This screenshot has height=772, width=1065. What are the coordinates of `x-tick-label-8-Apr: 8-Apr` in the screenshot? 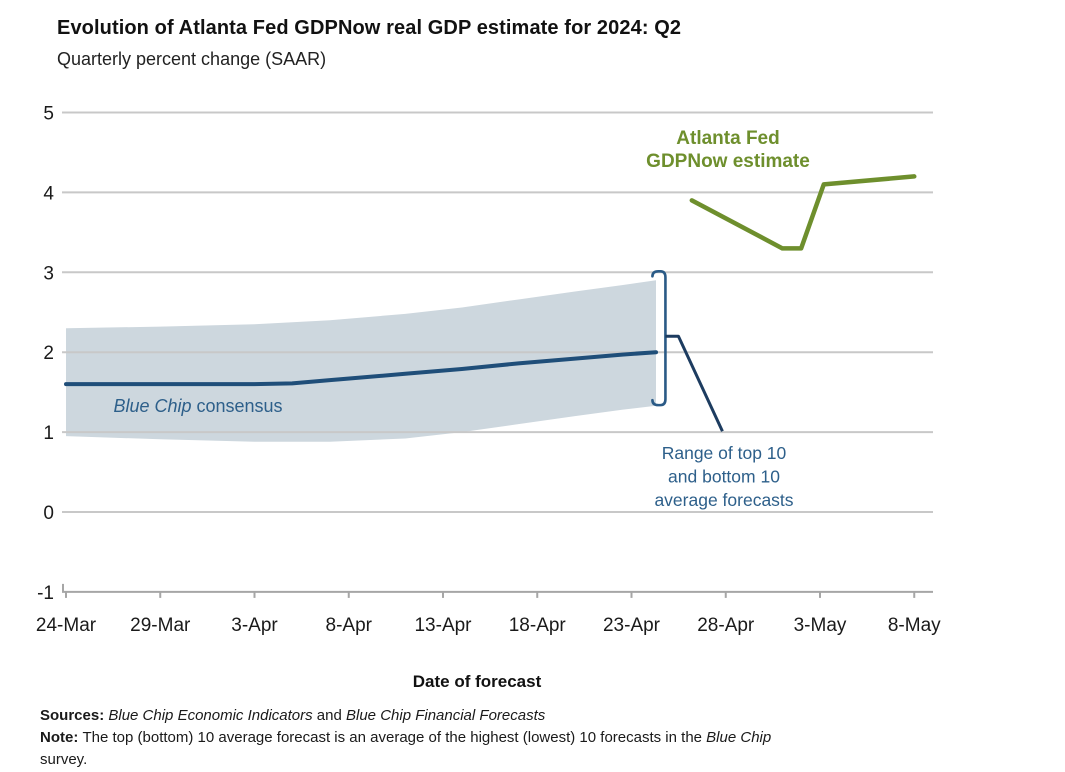 It's located at (349, 625).